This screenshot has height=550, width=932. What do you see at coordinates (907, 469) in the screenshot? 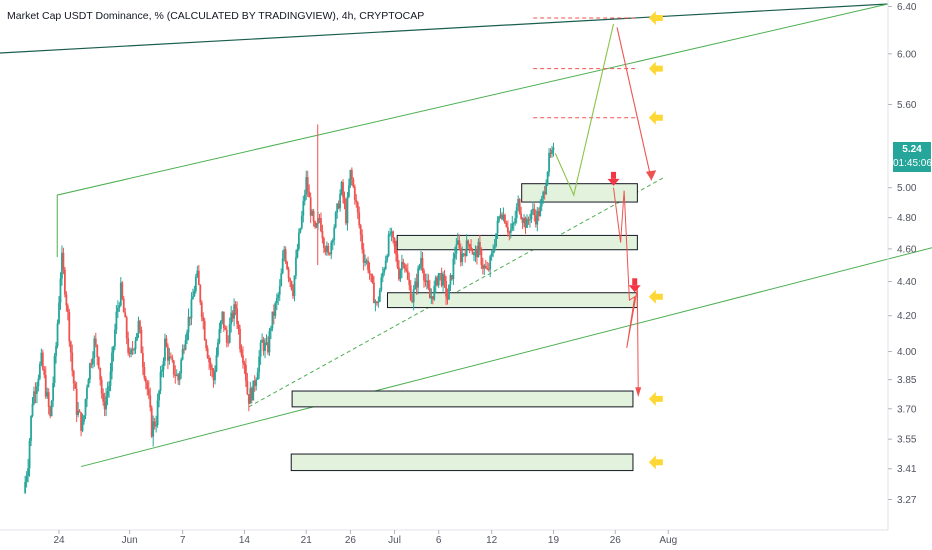
I see `y-tick-label: 3.41` at bounding box center [907, 469].